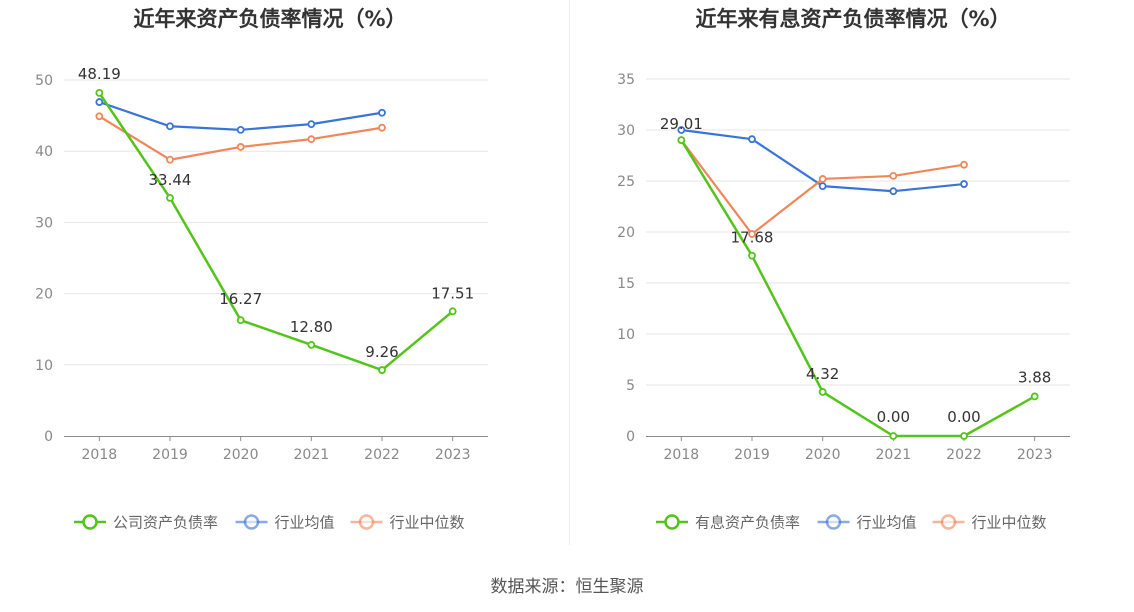 The height and width of the screenshot is (612, 1134). I want to click on data-label: 33.44, so click(170, 180).